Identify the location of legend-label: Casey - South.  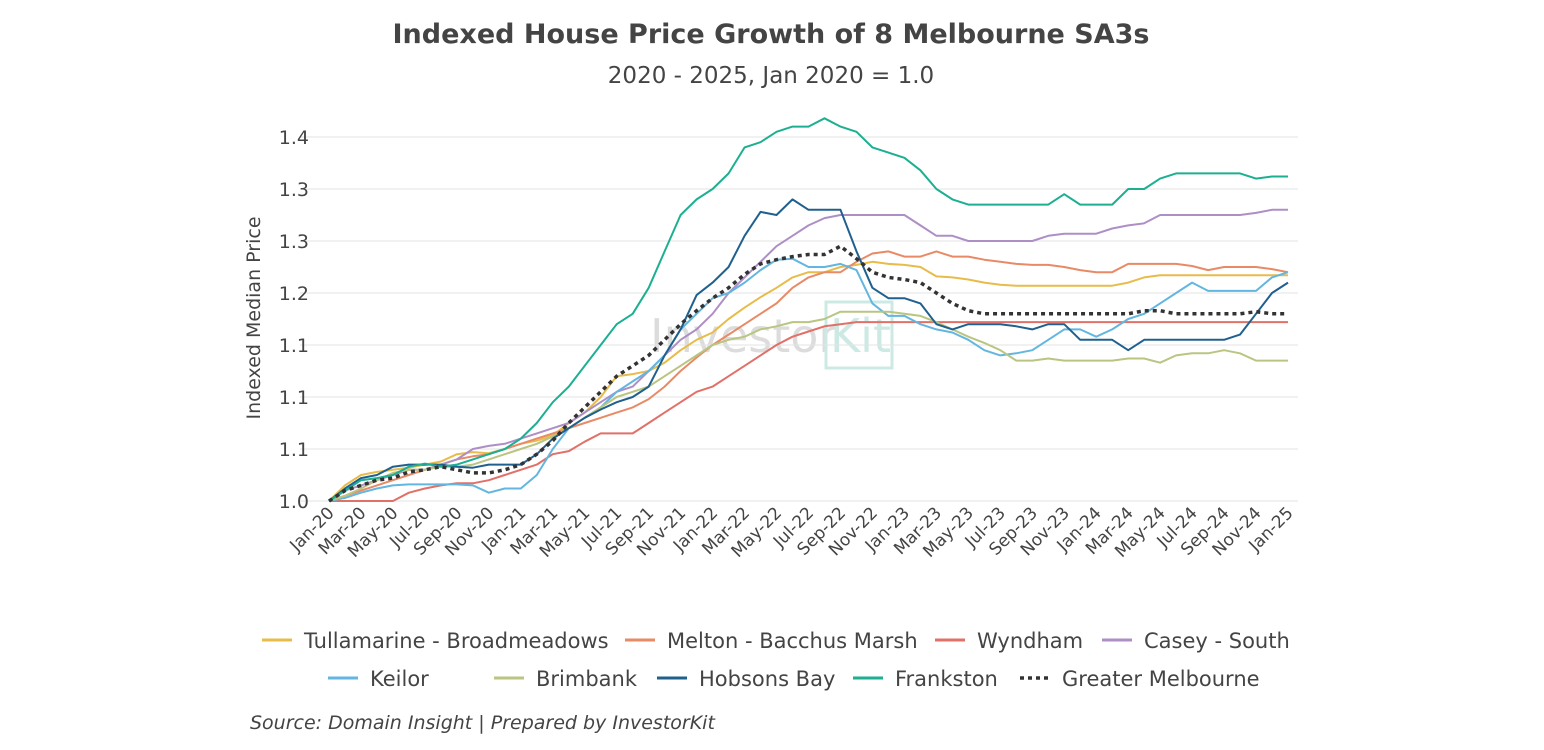
(1217, 641).